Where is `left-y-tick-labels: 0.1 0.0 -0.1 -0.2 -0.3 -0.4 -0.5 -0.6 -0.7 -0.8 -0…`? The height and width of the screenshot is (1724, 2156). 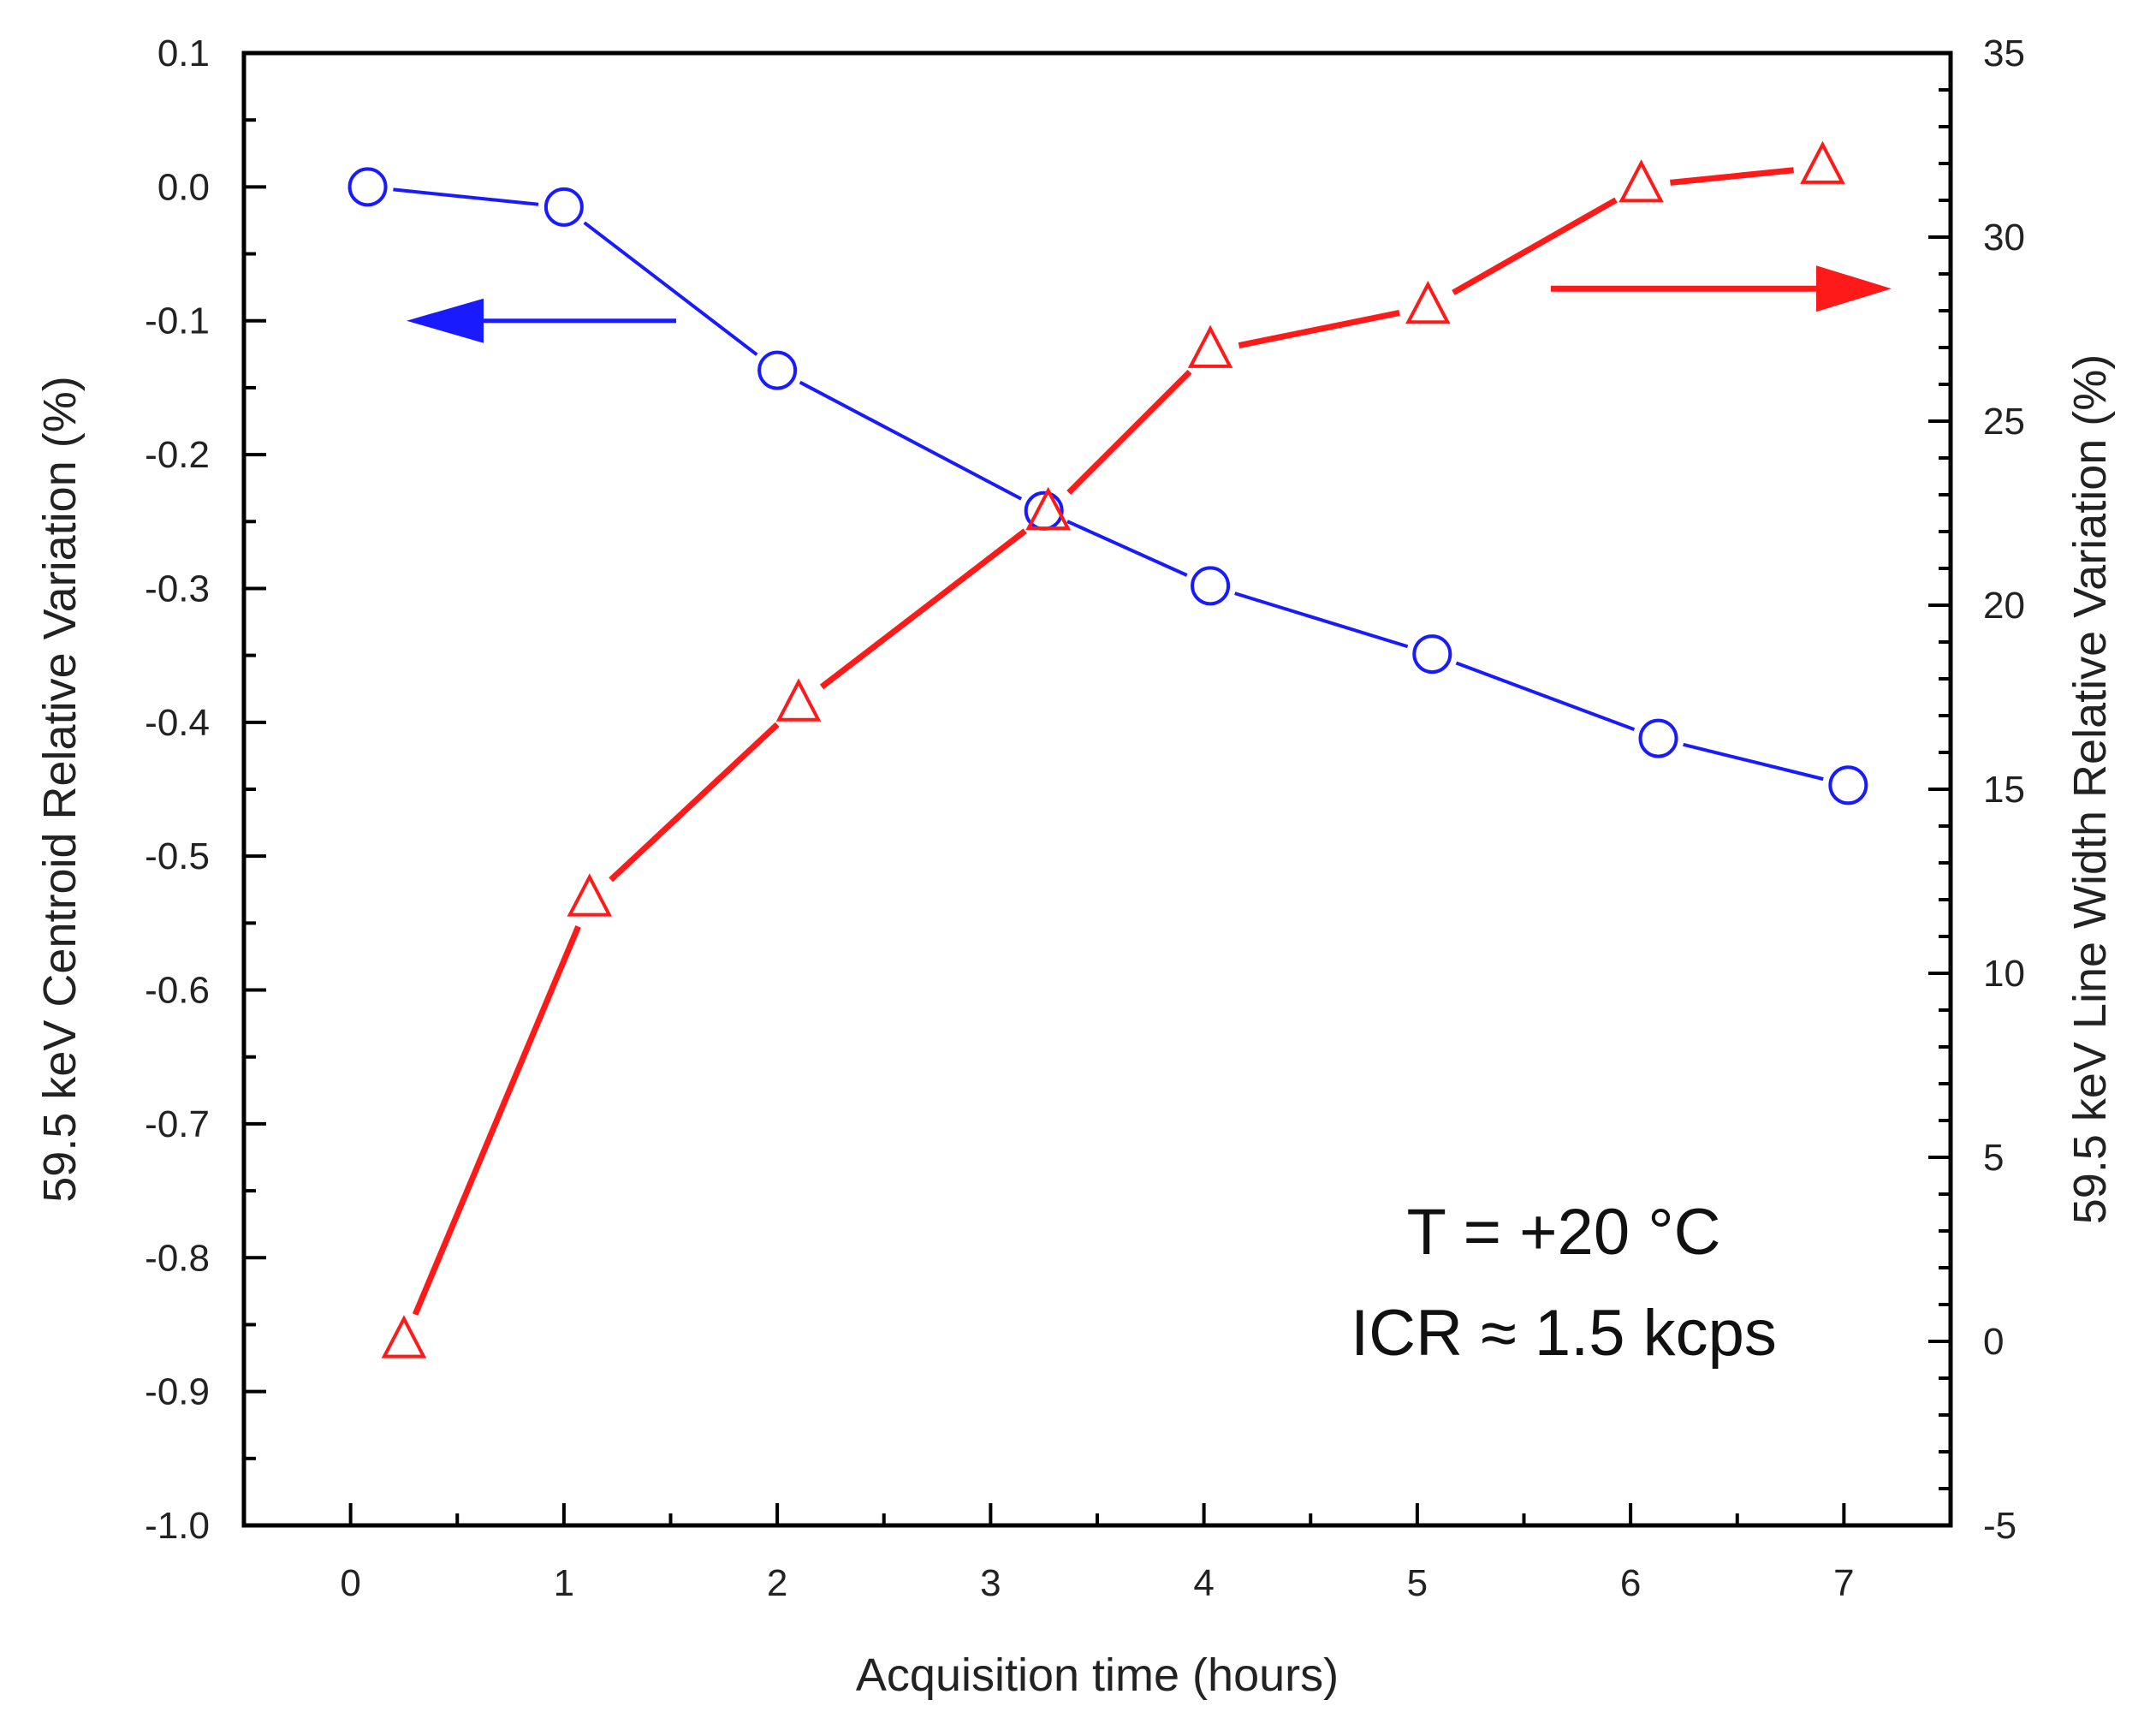
left-y-tick-labels: 0.1 0.0 -0.1 -0.2 -0.3 -0.4 -0.5 -0.6 -0.7 -0.8 -0… is located at coordinates (177, 790).